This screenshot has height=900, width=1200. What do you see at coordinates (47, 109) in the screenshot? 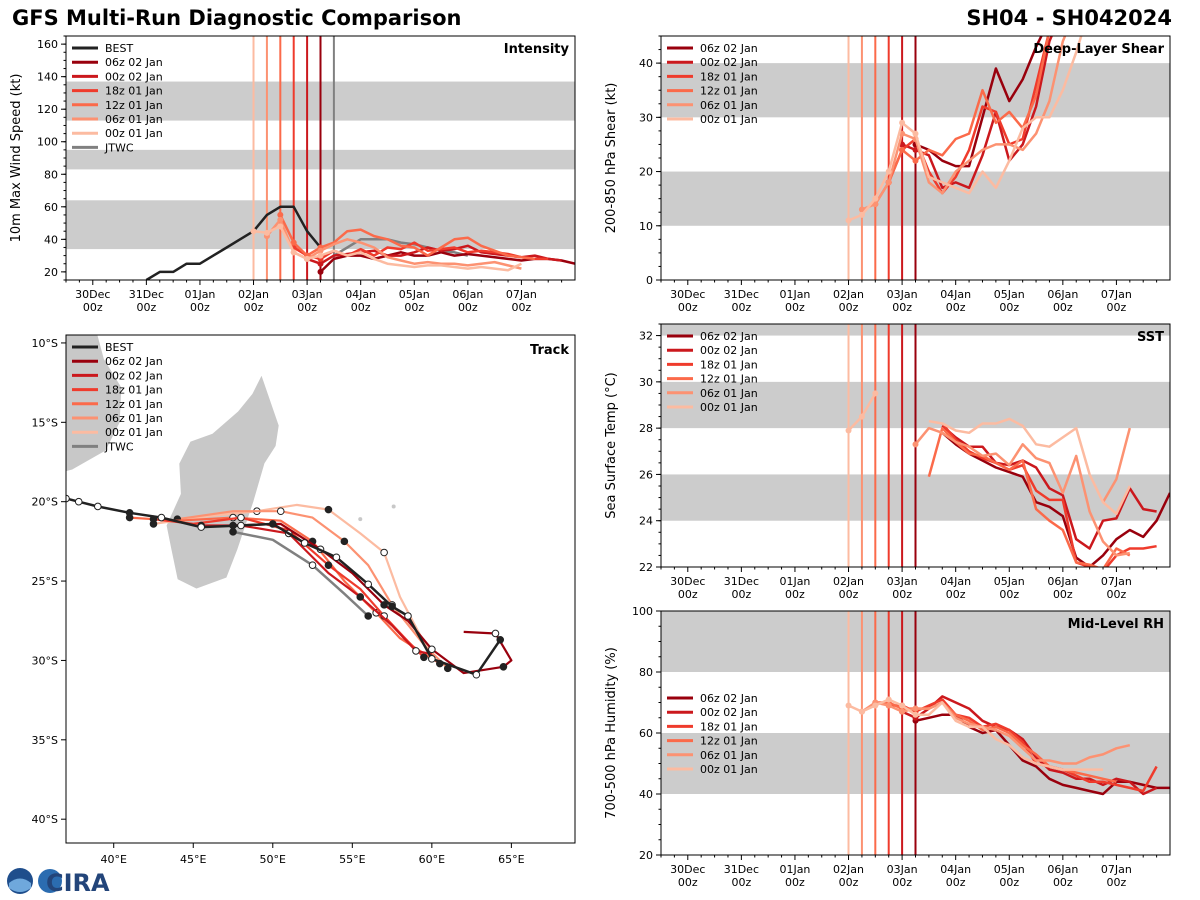
I see `y-tick-label: 120` at bounding box center [47, 109].